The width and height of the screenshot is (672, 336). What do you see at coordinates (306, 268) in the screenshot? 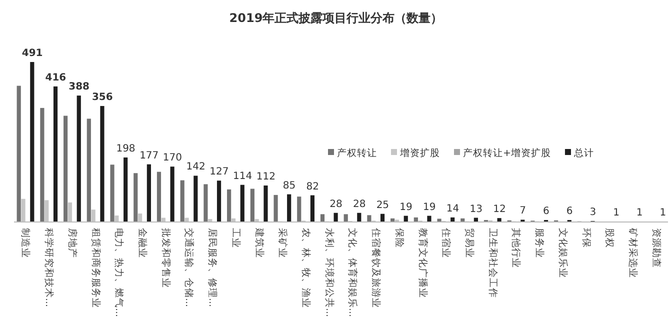
I see `x-tick-label: 农、林、牧、渔业` at bounding box center [306, 268].